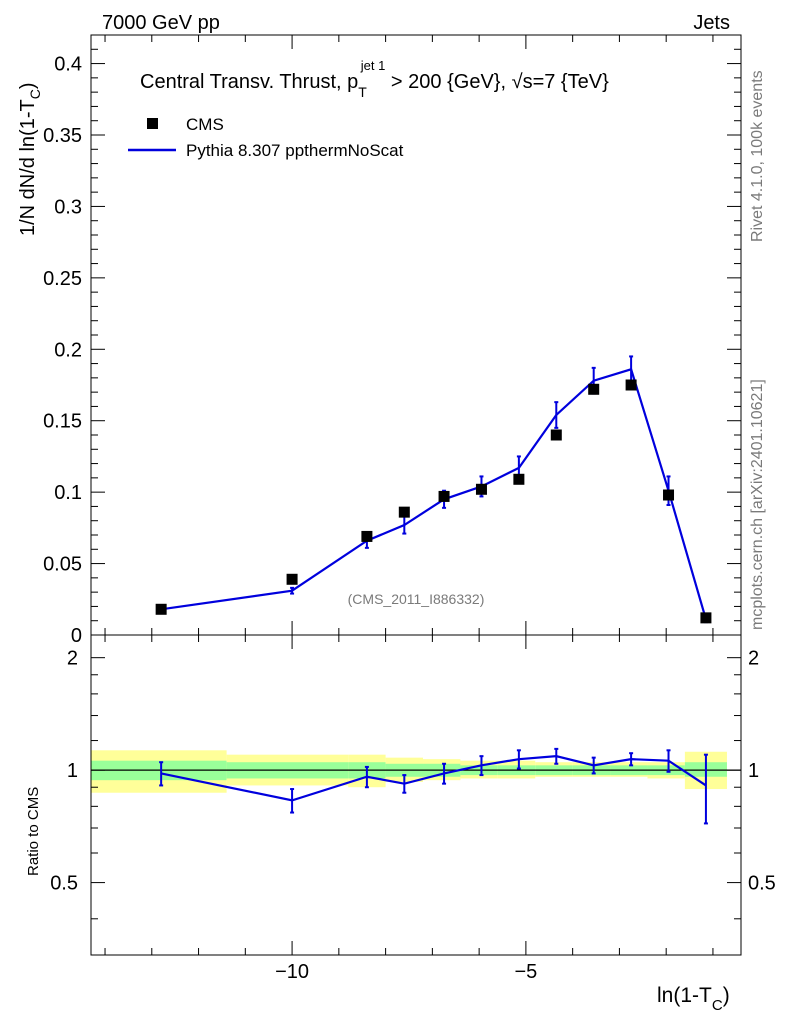 The width and height of the screenshot is (786, 1024). Describe the element at coordinates (62, 279) in the screenshot. I see `y-tick-label: 0.25` at that location.